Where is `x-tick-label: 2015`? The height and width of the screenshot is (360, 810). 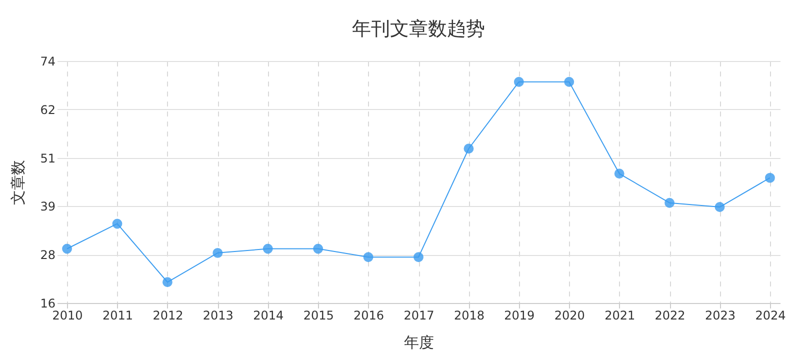 x-tick-label: 2015 is located at coordinates (318, 315).